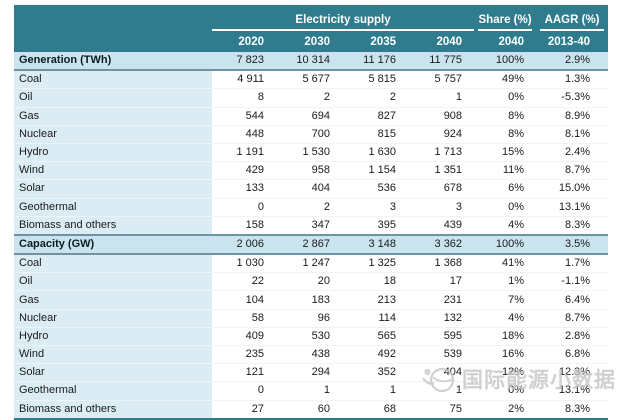  I want to click on value-cell: 11%, so click(505, 171).